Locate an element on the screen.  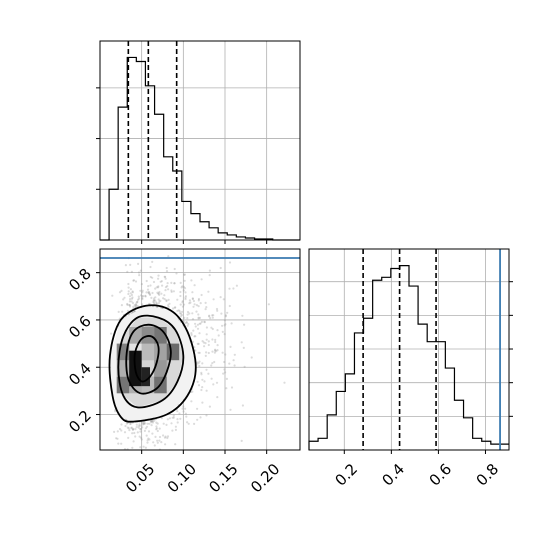
density-cell is located at coordinates (145, 377).